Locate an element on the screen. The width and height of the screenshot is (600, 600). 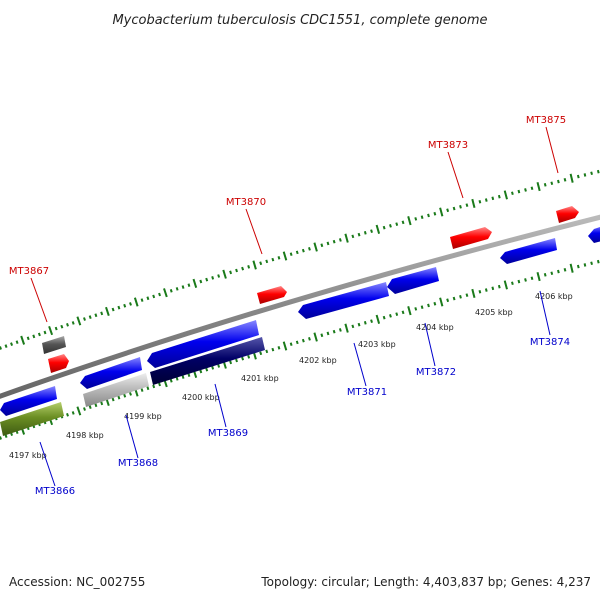
kbp-label: 4198 kbp is located at coordinates (85, 435).